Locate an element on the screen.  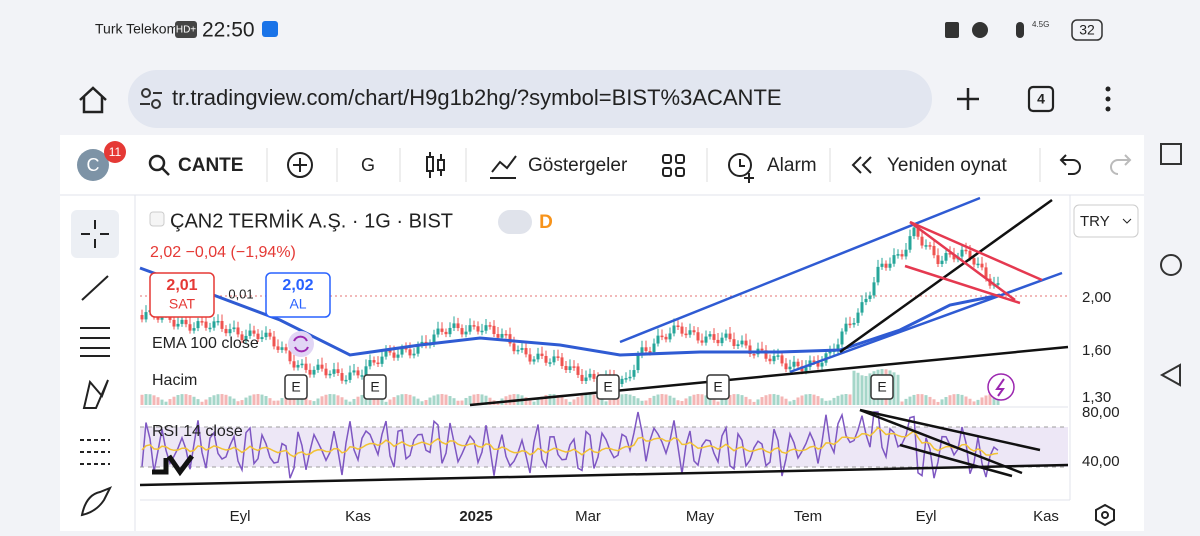
ema-refresh-bg is located at coordinates (301, 344).